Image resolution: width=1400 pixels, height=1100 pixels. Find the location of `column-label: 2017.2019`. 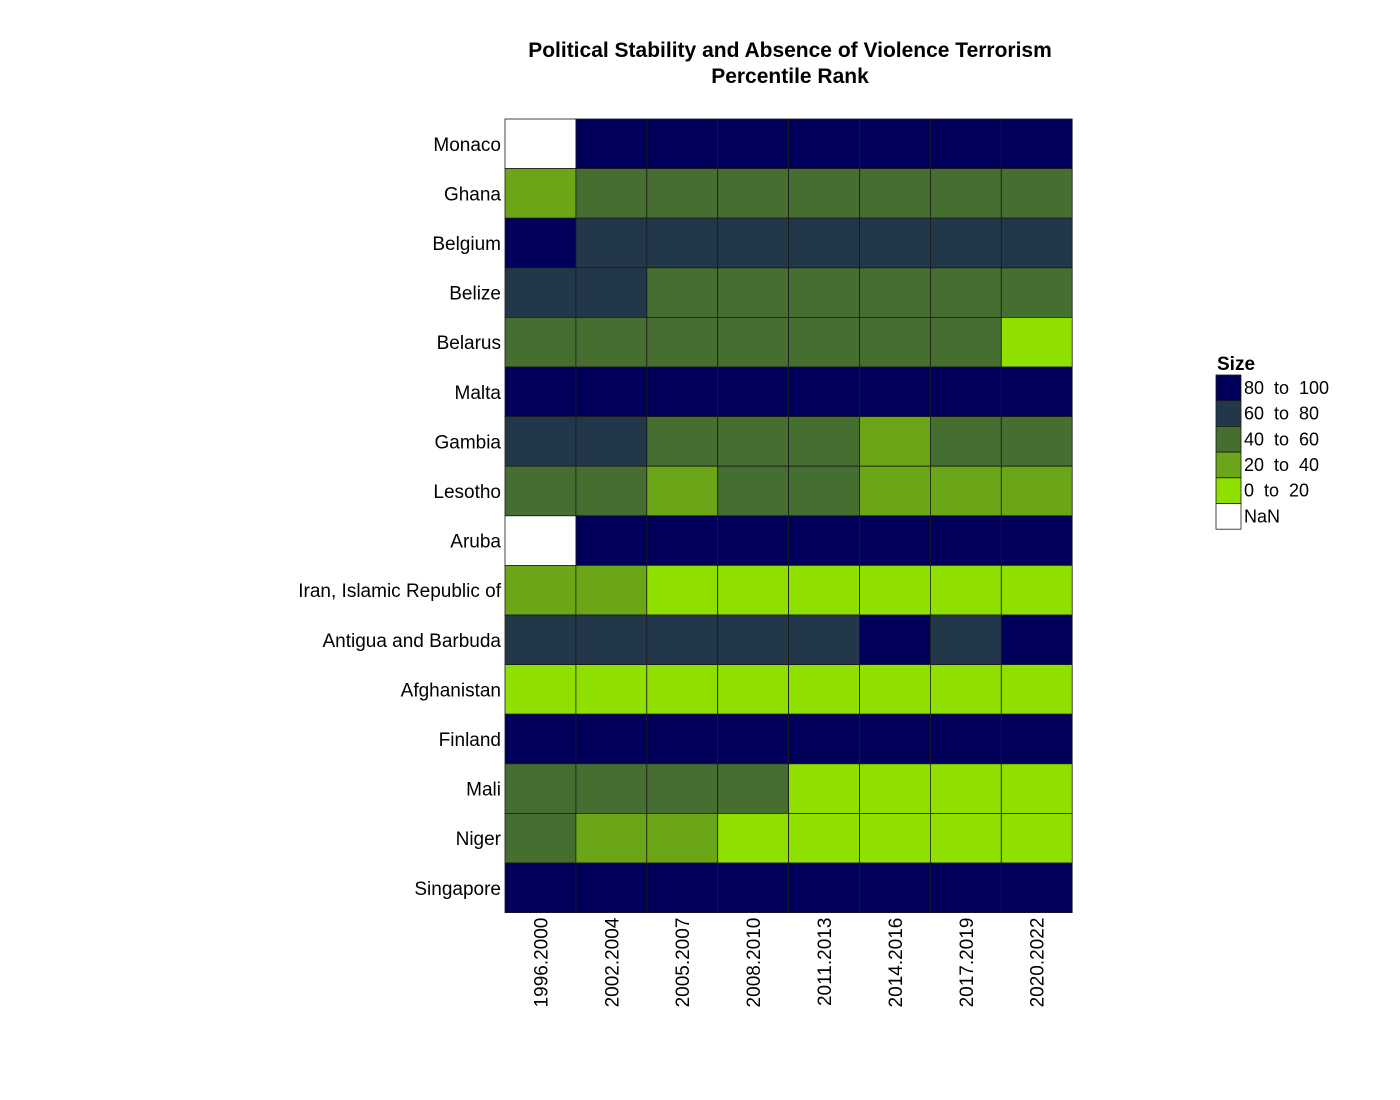

column-label: 2017.2019 is located at coordinates (967, 963).